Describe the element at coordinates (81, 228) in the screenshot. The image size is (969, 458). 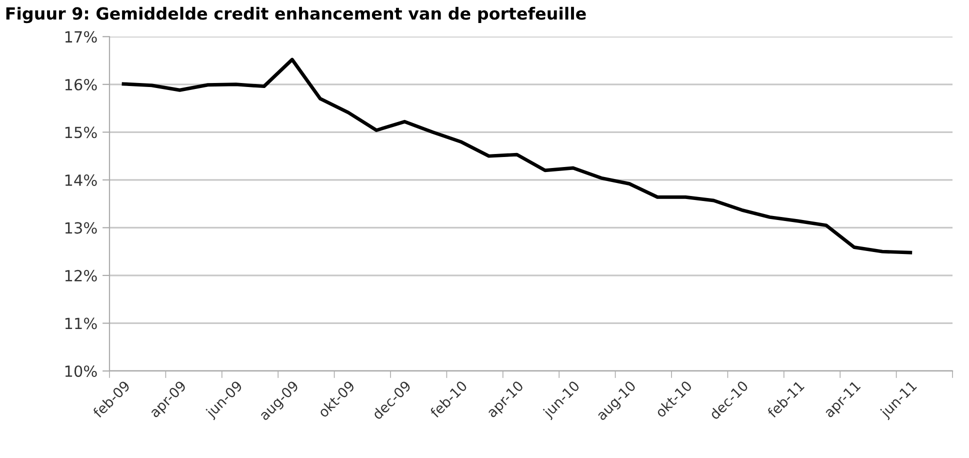
I see `y-tick-label: 13%` at that location.